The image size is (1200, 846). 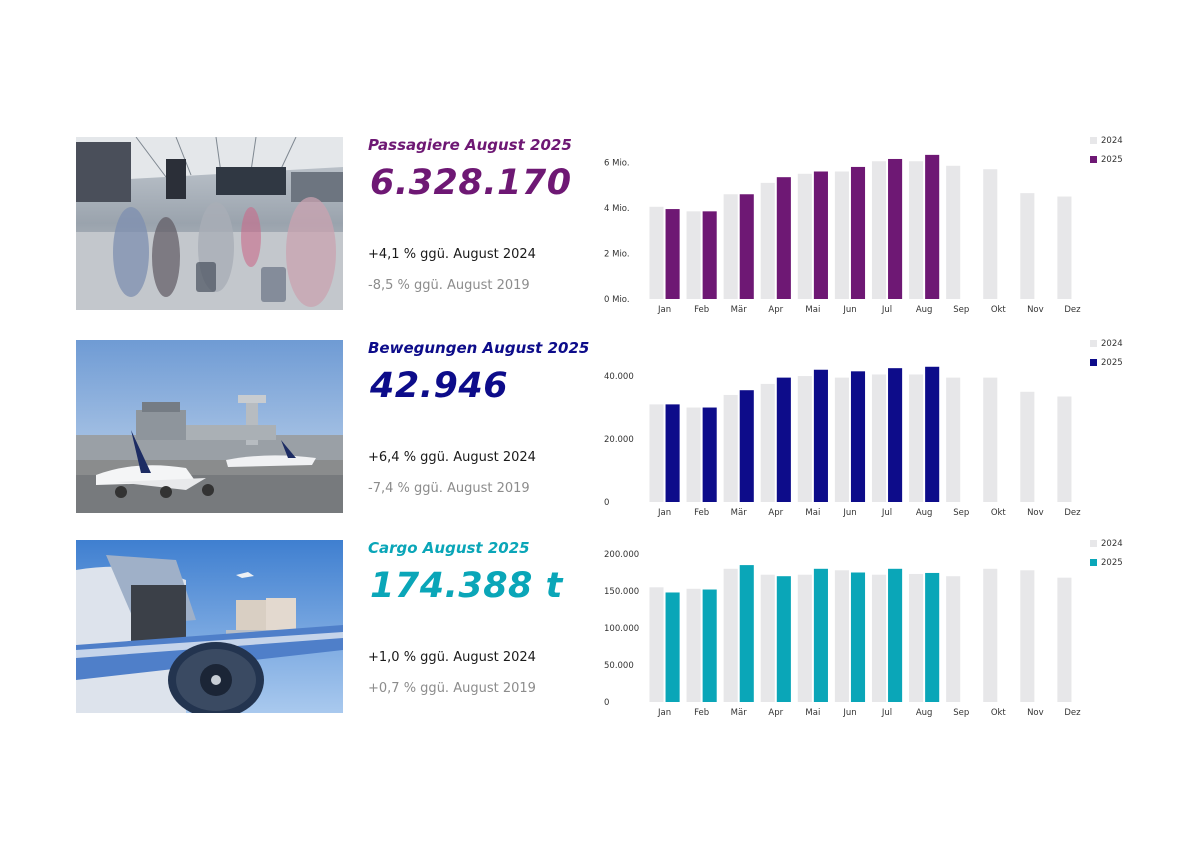 What do you see at coordinates (621, 555) in the screenshot?
I see `y-tick-label: 200.000` at bounding box center [621, 555].